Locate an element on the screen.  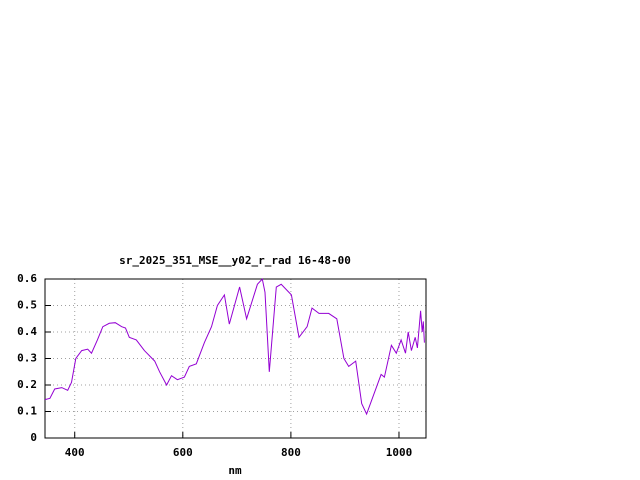
y-tick-label: 0.5 is located at coordinates (27, 305).